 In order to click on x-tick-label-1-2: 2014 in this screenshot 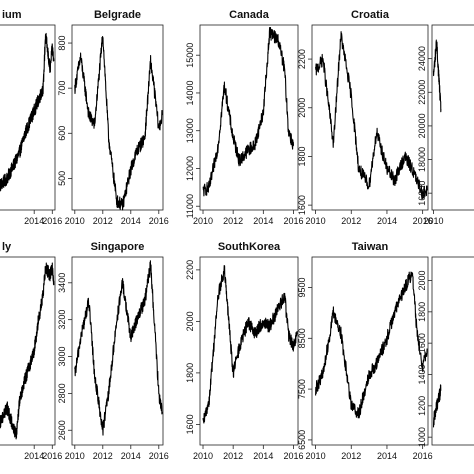, I will do `click(131, 221)`.